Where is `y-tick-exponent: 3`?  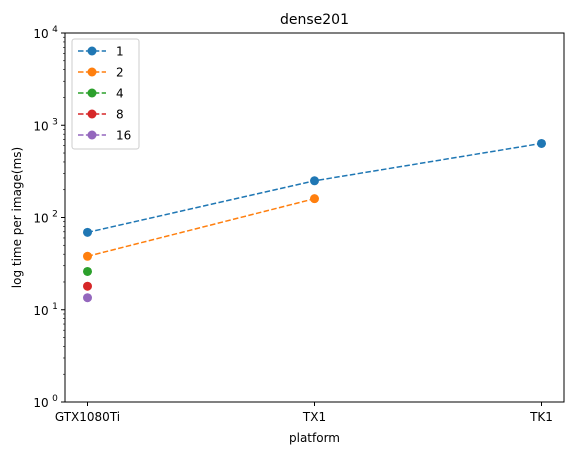 y-tick-exponent: 3 is located at coordinates (55, 122).